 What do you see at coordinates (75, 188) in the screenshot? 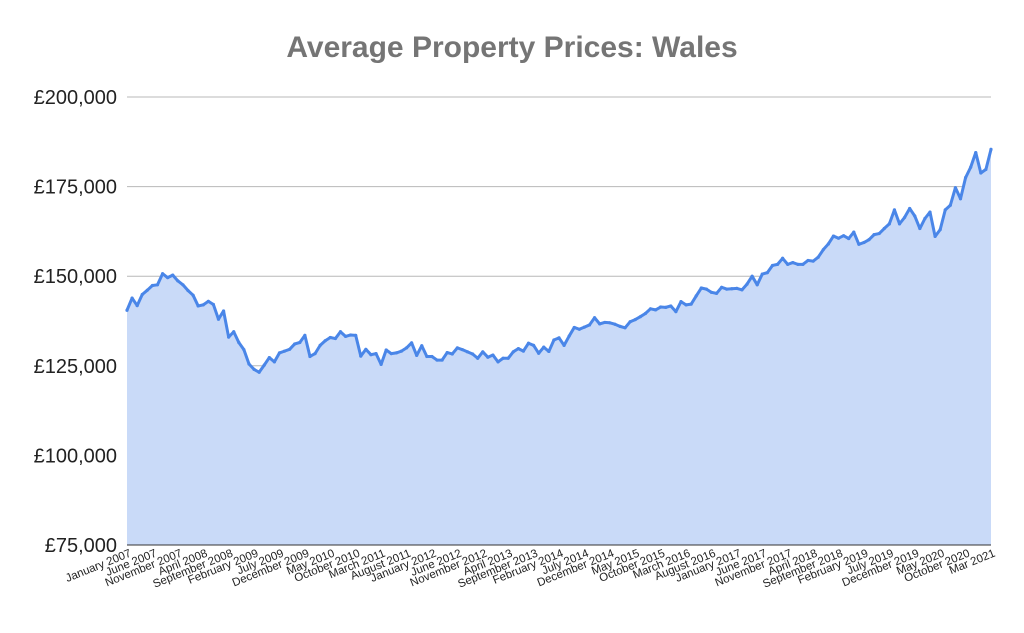
I see `y-tick-label: £175,000` at bounding box center [75, 188].